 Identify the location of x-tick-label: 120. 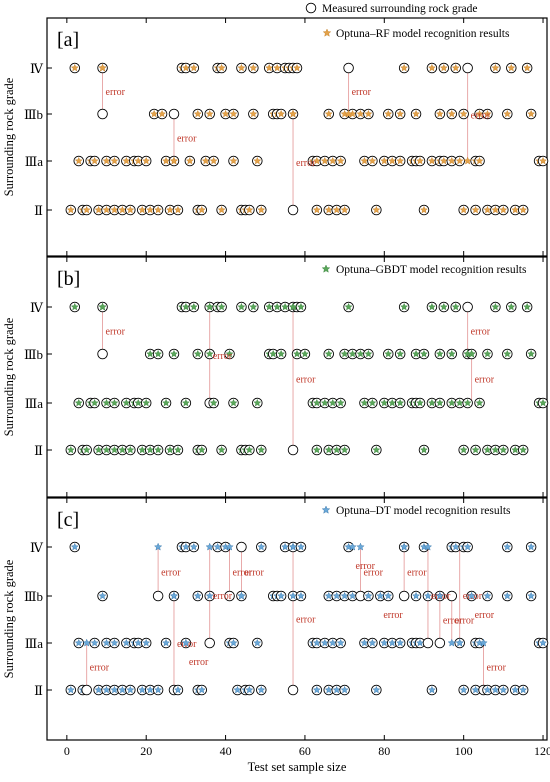
(542, 751).